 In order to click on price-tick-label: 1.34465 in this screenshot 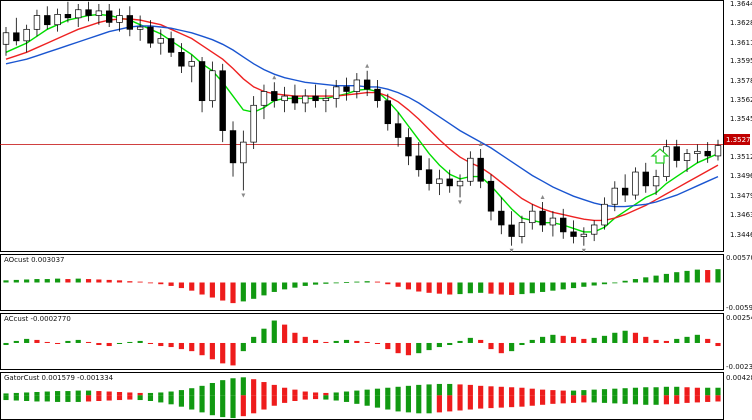, I will do `click(741, 235)`.